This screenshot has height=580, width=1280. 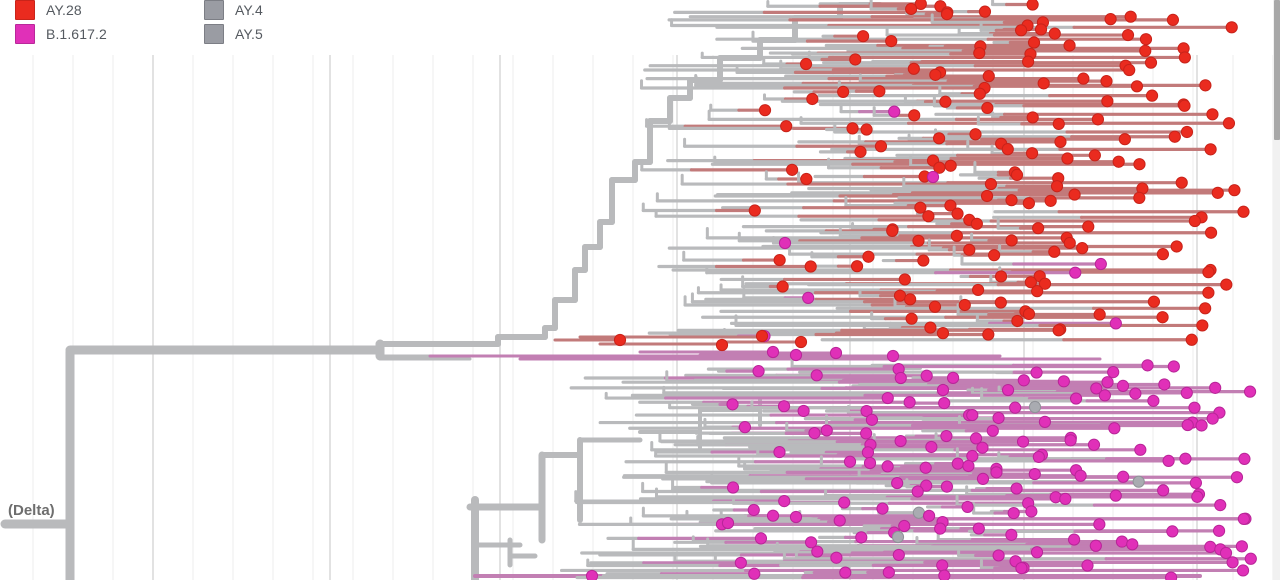 I want to click on legend-item-ay28: AY.28, so click(x=48, y=10).